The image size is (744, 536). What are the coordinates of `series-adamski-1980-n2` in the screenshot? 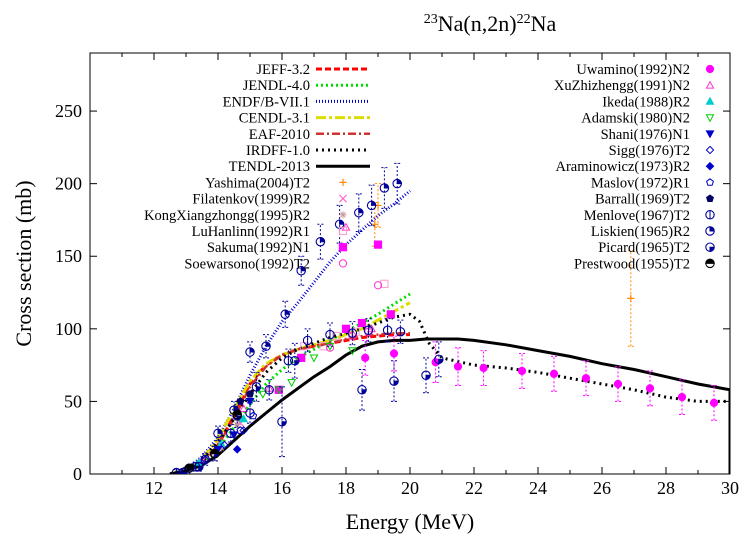 It's located at (307, 370).